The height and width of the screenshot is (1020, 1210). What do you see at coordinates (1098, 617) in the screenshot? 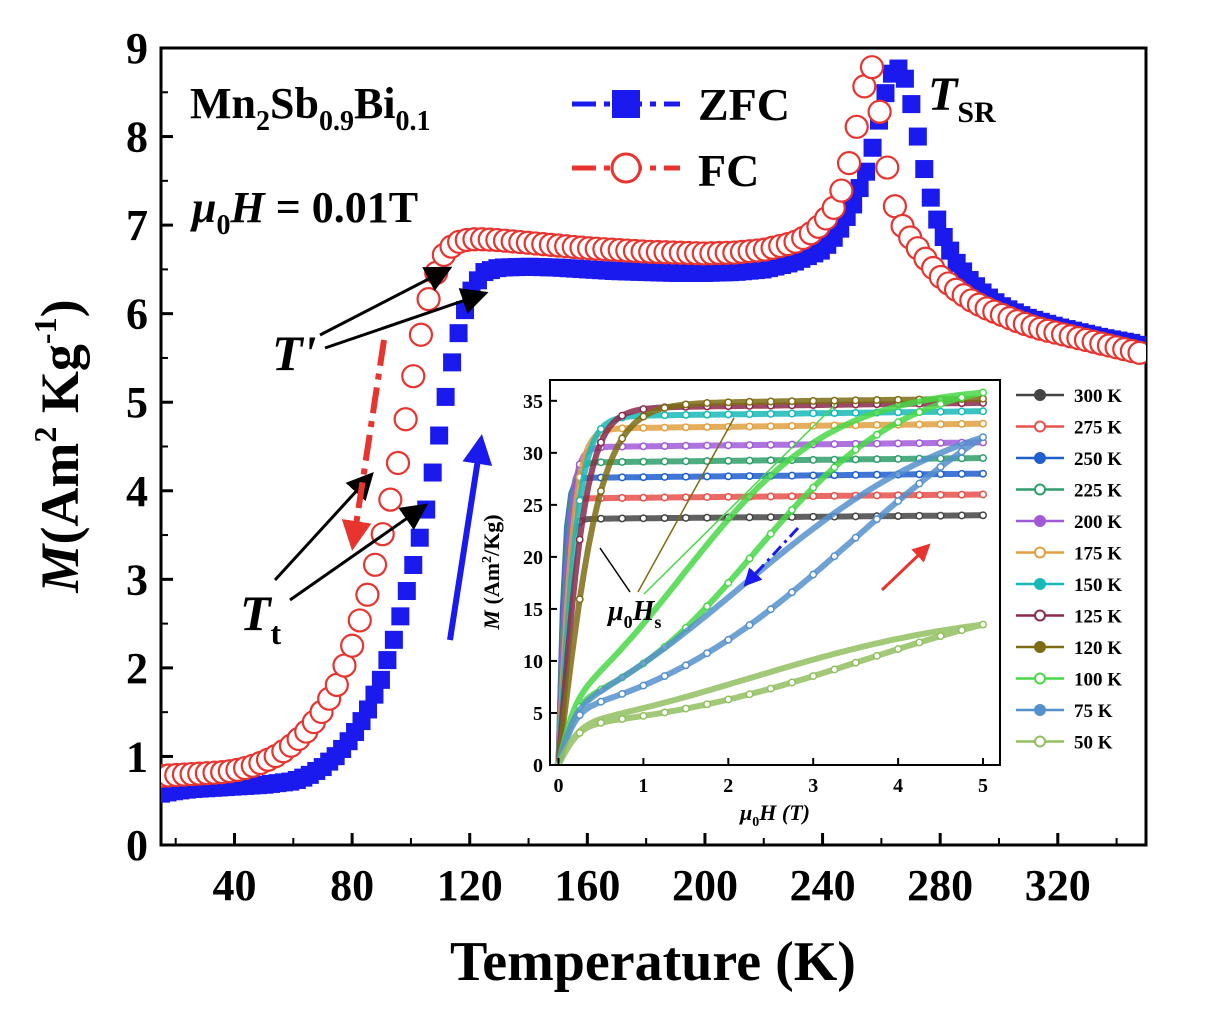
I see `inset-legend-label: 125 K` at bounding box center [1098, 617].